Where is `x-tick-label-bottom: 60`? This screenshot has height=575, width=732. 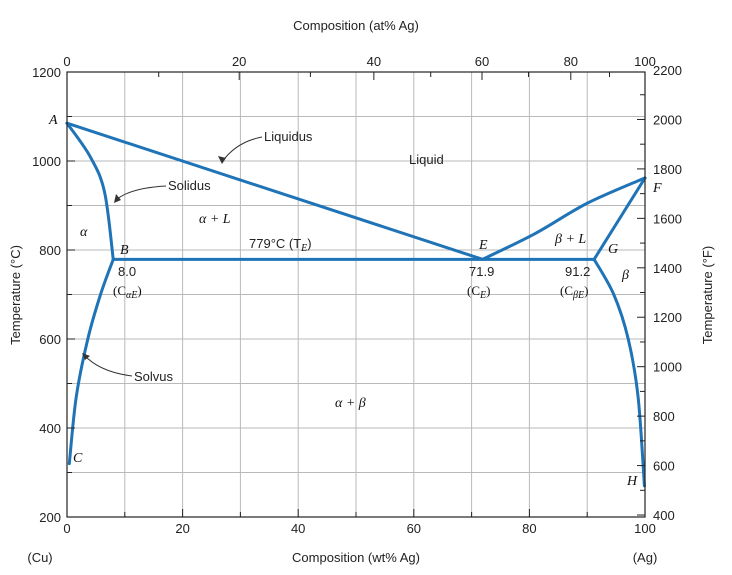 x-tick-label-bottom: 60 is located at coordinates (414, 528).